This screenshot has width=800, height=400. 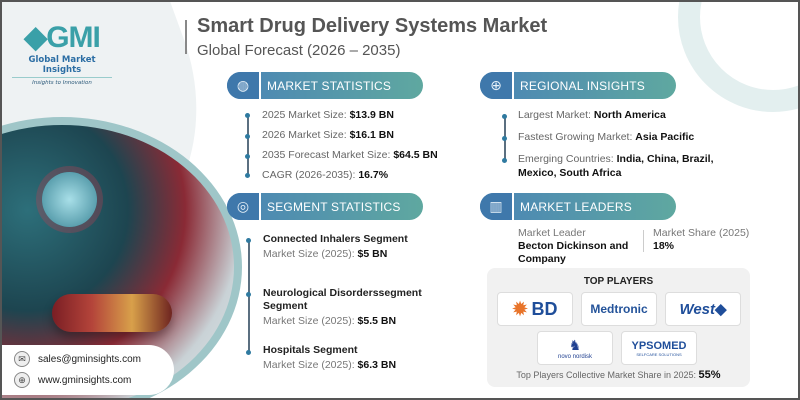 What do you see at coordinates (350, 155) in the screenshot?
I see `stat-item: 2035 Forecast Market Size: $64.5 BN` at bounding box center [350, 155].